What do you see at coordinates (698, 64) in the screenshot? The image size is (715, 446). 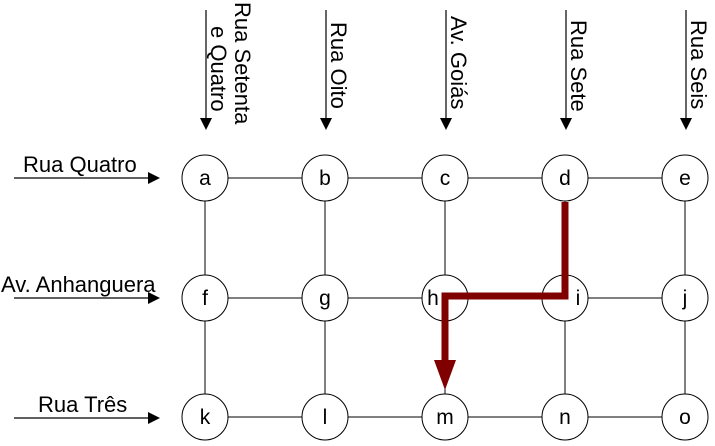 I see `street-label-line: Rua Seis` at bounding box center [698, 64].